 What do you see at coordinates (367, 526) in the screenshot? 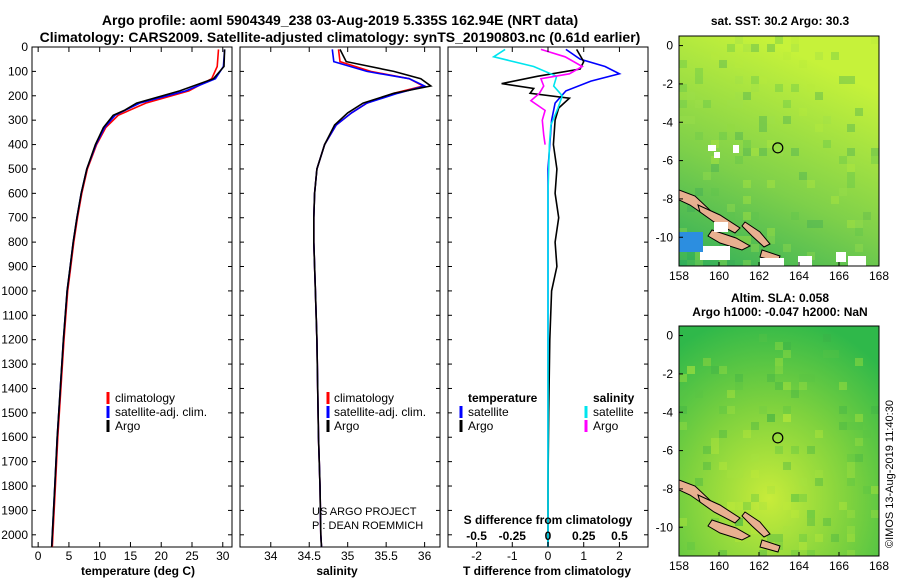
I see `pi-annotation: PI: DEAN ROEMMICH` at bounding box center [367, 526].